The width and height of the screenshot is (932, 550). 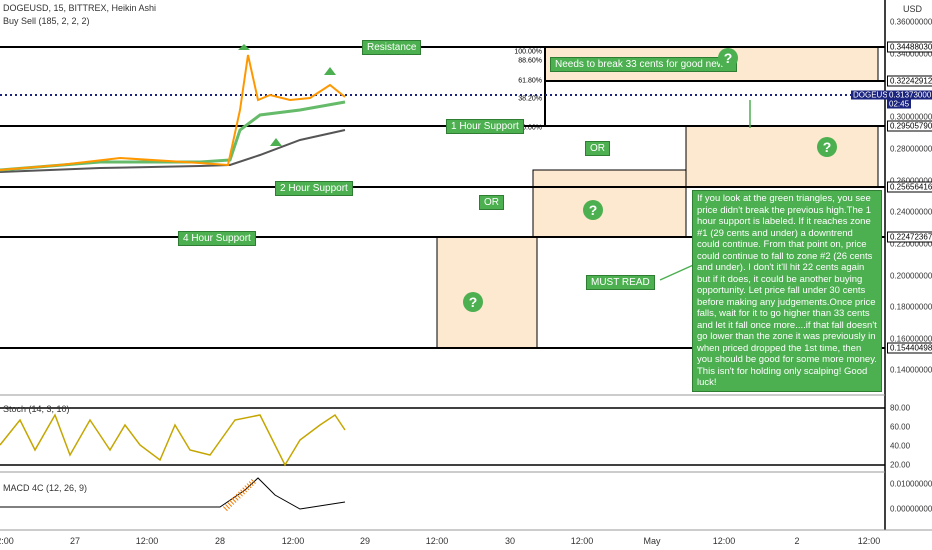 I want to click on level-label: 0.29505790, so click(x=909, y=126).